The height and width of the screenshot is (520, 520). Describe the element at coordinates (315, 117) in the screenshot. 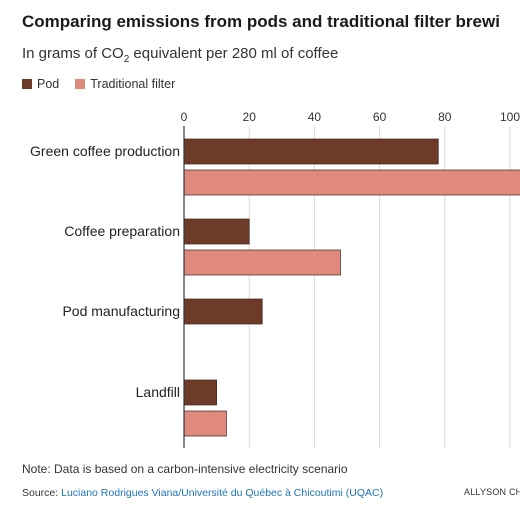

I see `x-tick-label-40: 40` at that location.